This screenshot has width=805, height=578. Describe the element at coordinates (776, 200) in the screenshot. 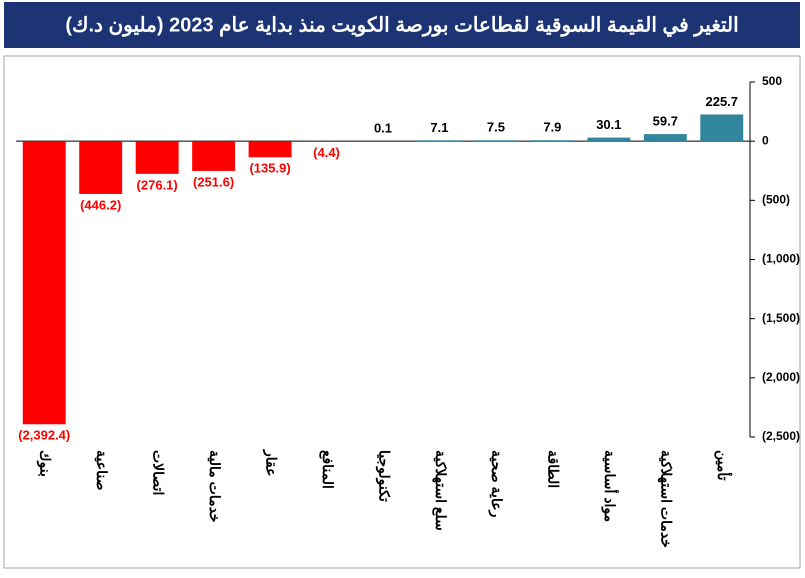

I see `y-tick-label: (500)` at that location.